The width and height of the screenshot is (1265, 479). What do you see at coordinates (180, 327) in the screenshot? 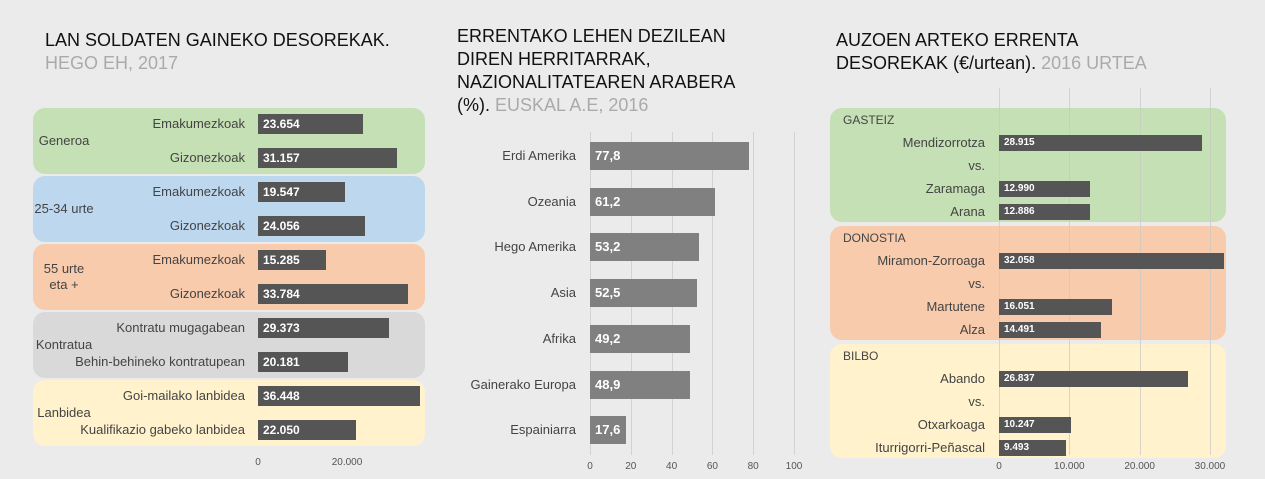
I see `row-label: Kontratu mugagabean` at bounding box center [180, 327].